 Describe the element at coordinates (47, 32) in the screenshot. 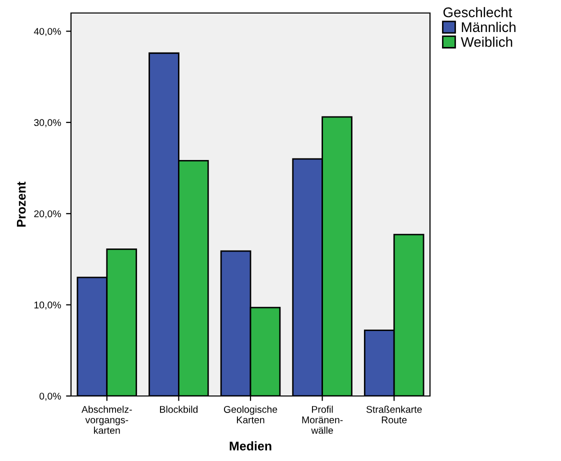

I see `y-tick-label: 40,0%` at that location.